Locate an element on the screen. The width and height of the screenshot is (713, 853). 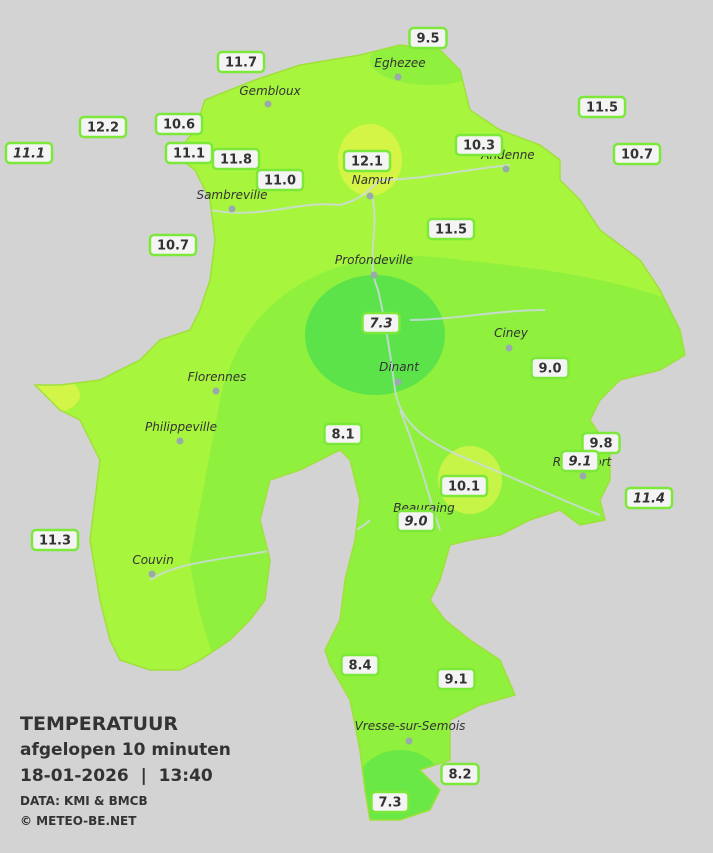
station-value: 10.3 is located at coordinates (479, 146).